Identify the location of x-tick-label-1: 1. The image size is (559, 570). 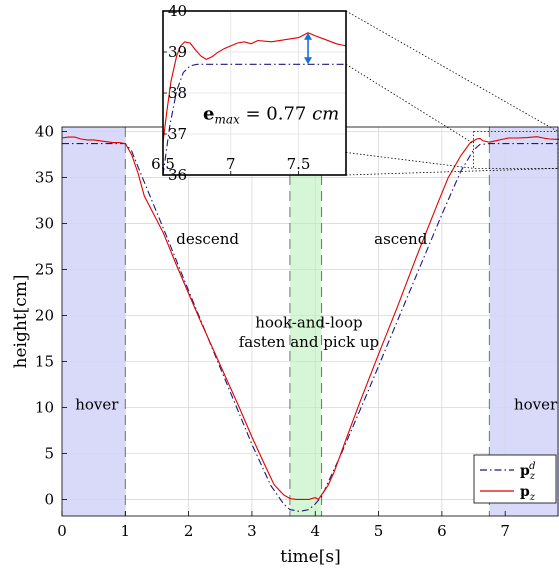
(126, 531).